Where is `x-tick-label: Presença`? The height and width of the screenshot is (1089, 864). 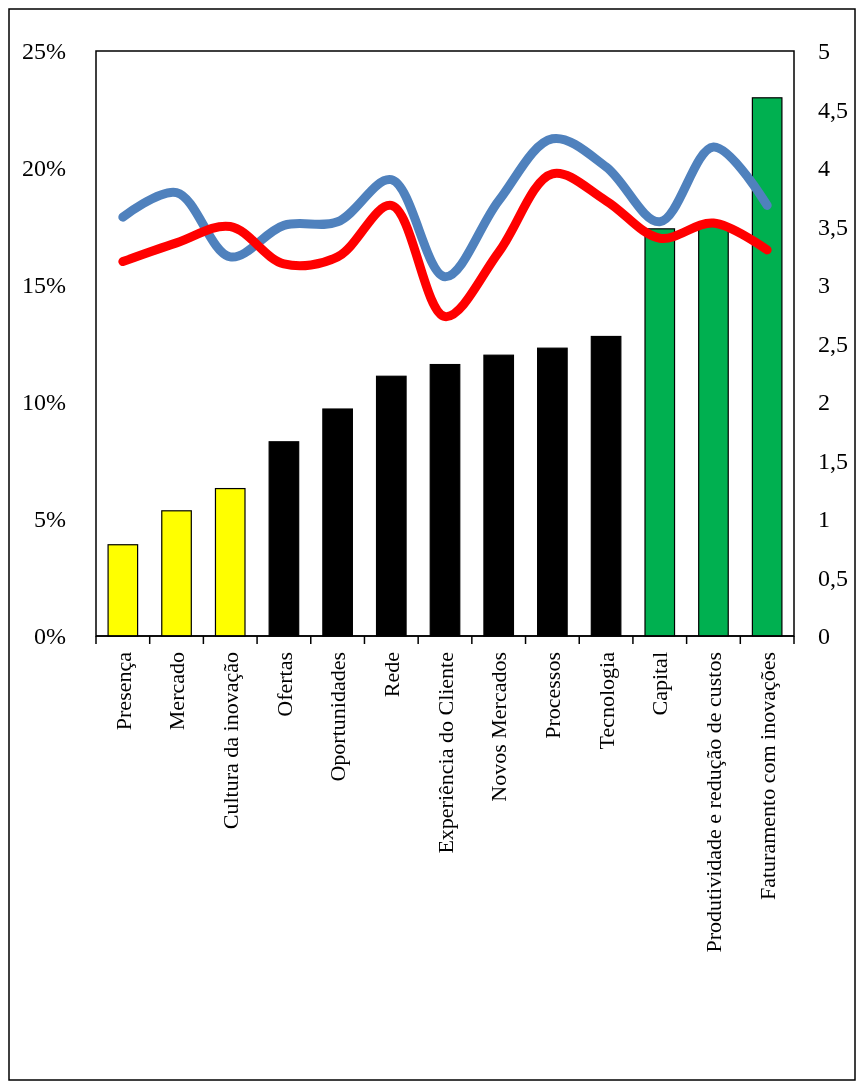
x-tick-label: Presença is located at coordinates (123, 691).